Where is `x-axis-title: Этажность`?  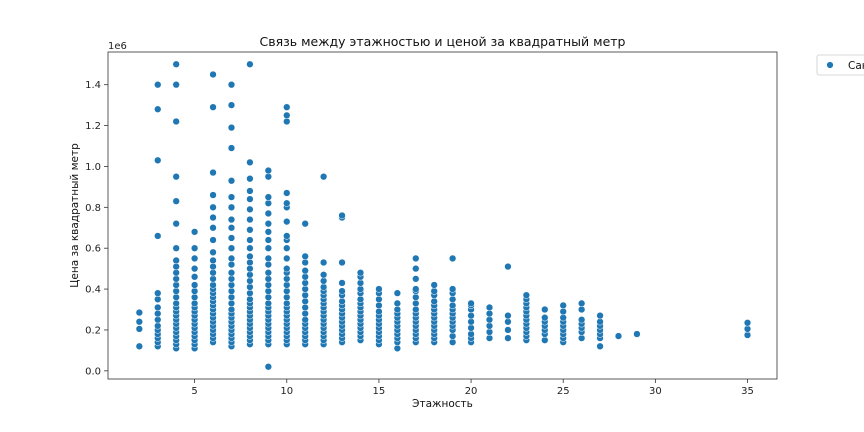 x-axis-title: Этажность is located at coordinates (442, 404).